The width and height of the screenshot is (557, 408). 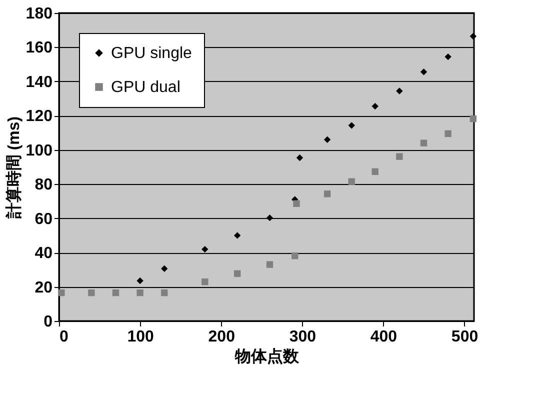 I want to click on y-tick-label: 140, so click(x=39, y=82).